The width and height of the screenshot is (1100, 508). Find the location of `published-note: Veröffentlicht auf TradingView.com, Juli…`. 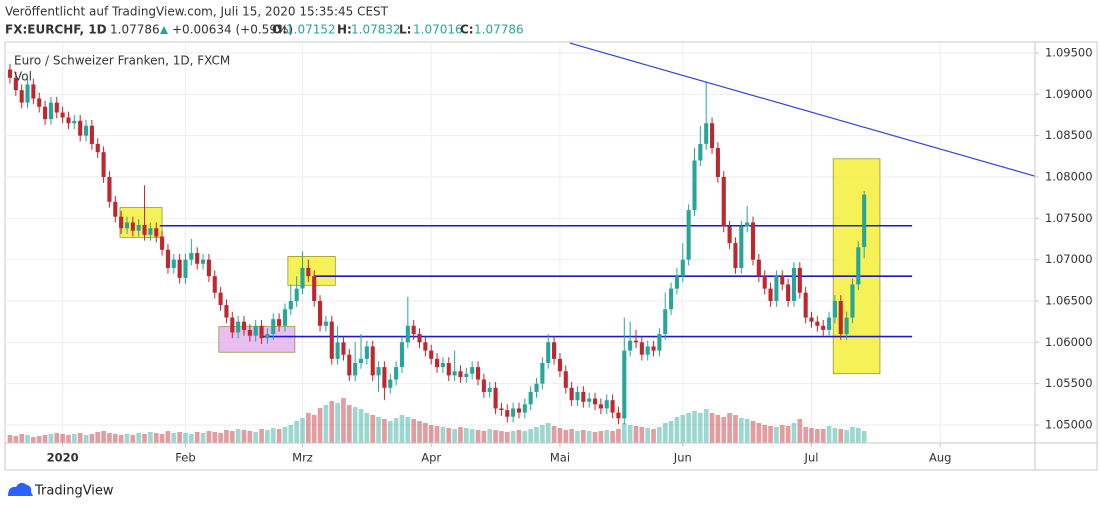

published-note: Veröffentlicht auf TradingView.com, Juli… is located at coordinates (197, 12).